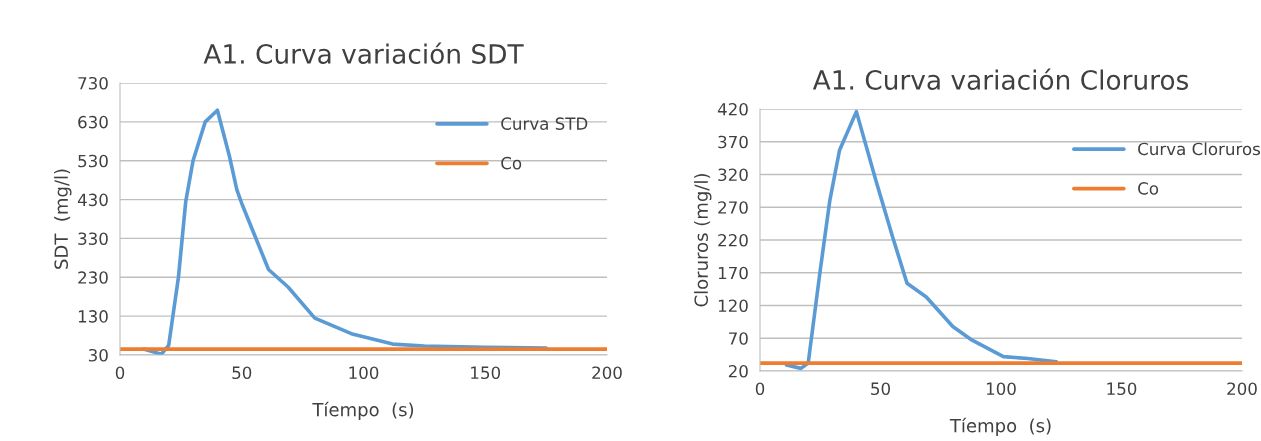 This screenshot has width=1261, height=441. Describe the element at coordinates (733, 207) in the screenshot. I see `y-tick-label: 270` at that location.